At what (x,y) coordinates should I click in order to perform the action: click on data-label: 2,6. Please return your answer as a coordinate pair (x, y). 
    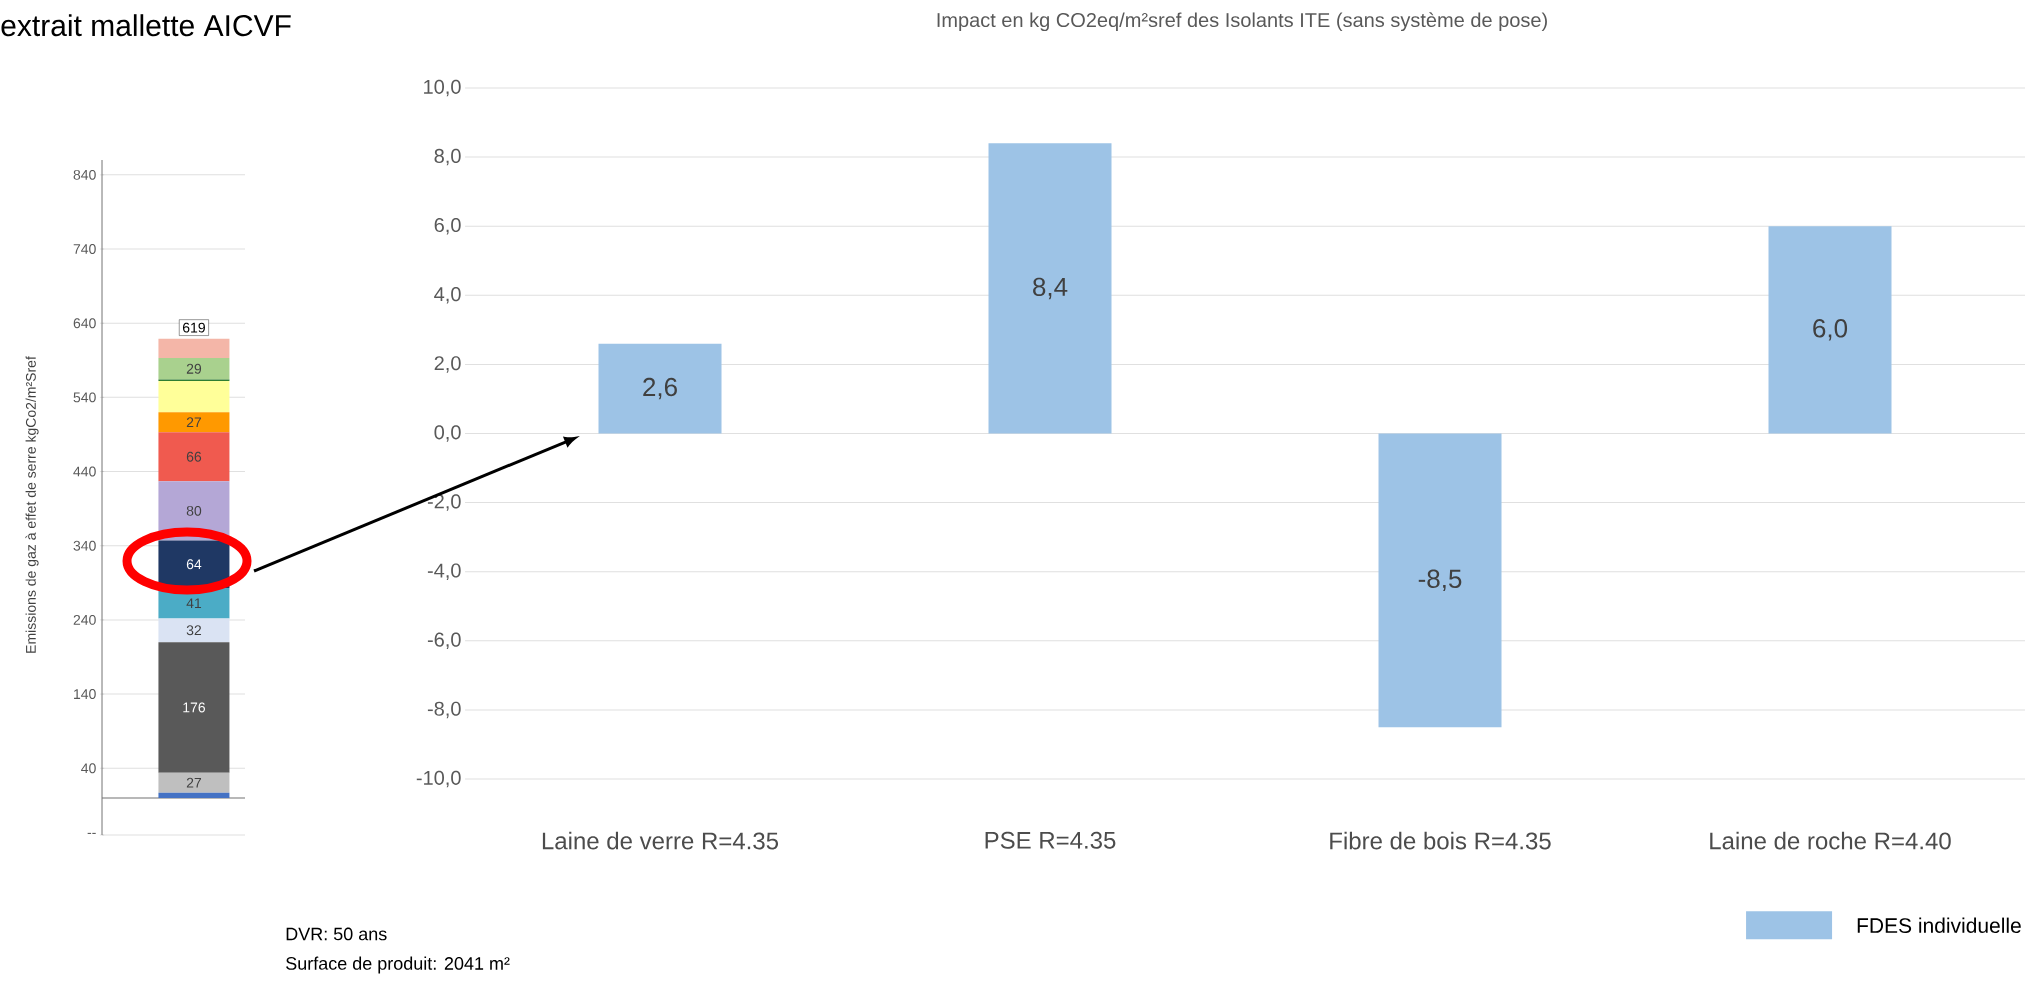
    Looking at the image, I should click on (660, 388).